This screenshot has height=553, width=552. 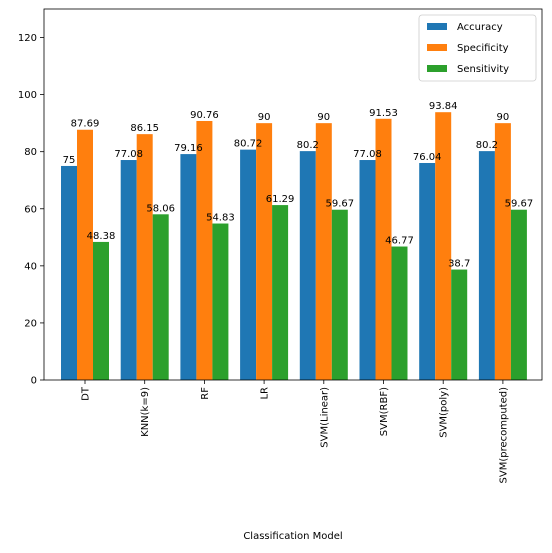 I want to click on x-tick-label: SVM(precomputed), so click(x=503, y=435).